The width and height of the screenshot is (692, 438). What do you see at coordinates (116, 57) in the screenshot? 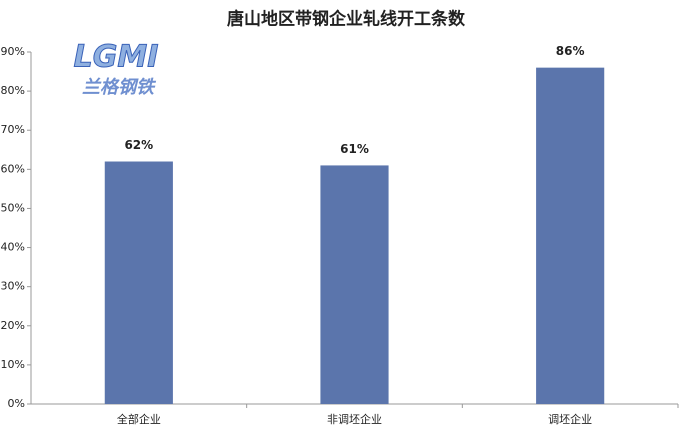
I see `logo: LGMI` at bounding box center [116, 57].